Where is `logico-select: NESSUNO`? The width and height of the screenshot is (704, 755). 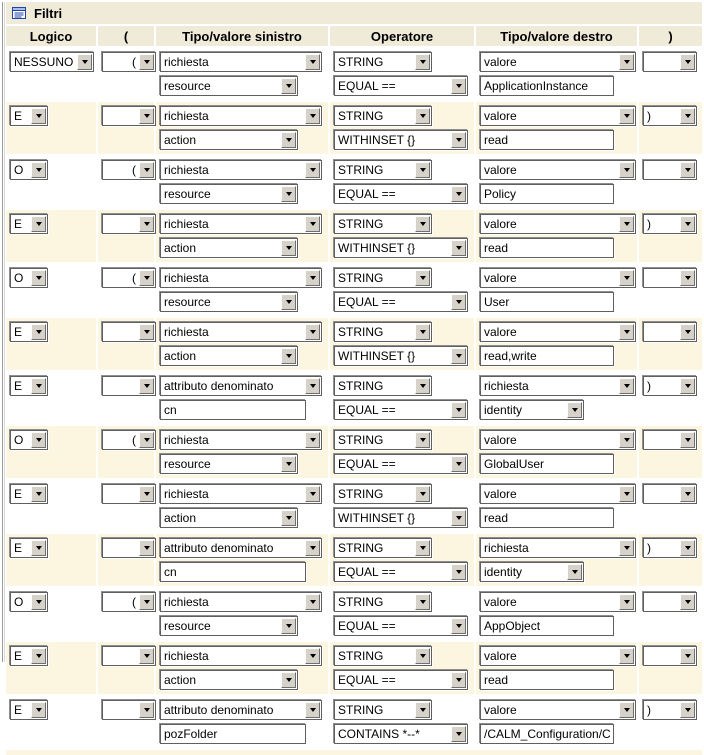
logico-select: NESSUNO is located at coordinates (52, 62).